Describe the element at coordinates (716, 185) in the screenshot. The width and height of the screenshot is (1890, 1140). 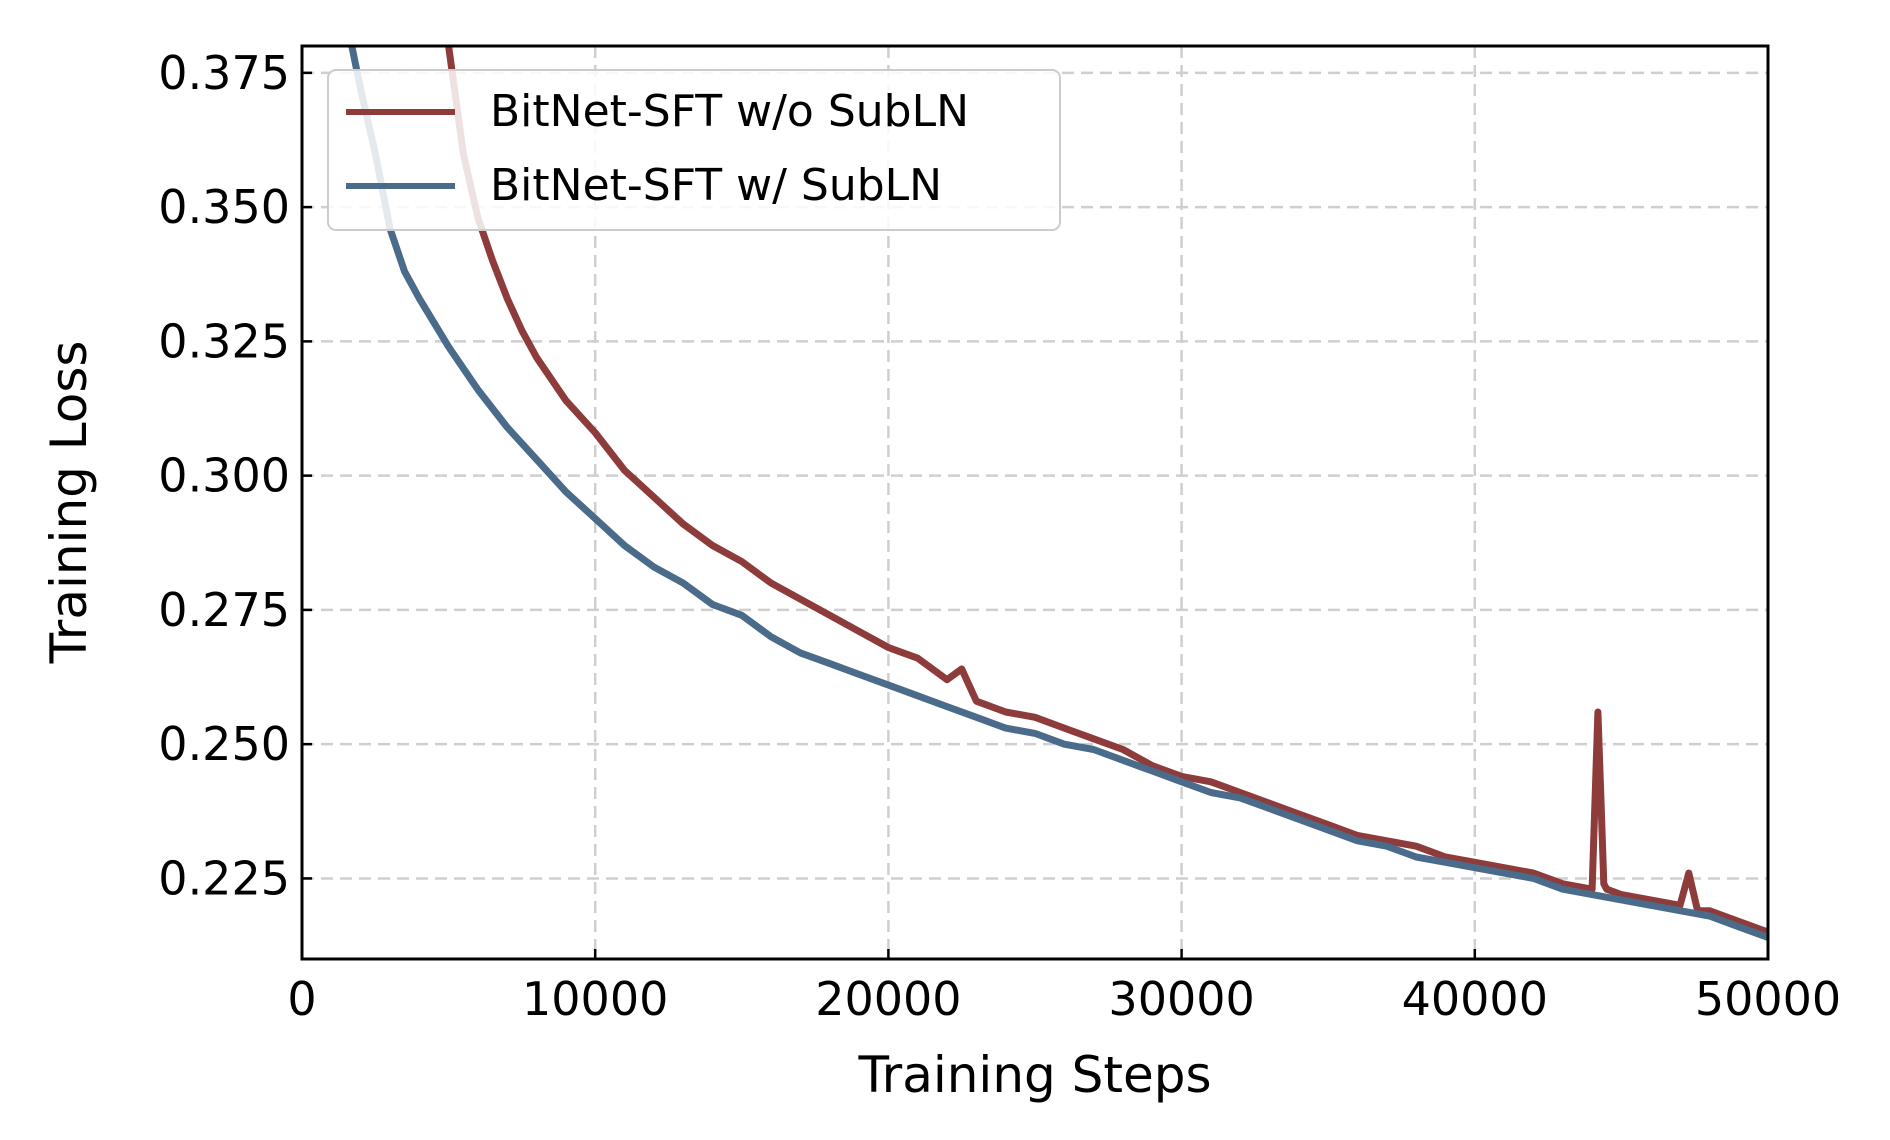
I see `legend-label-series-2: BitNet-SFT w/ SubLN` at that location.